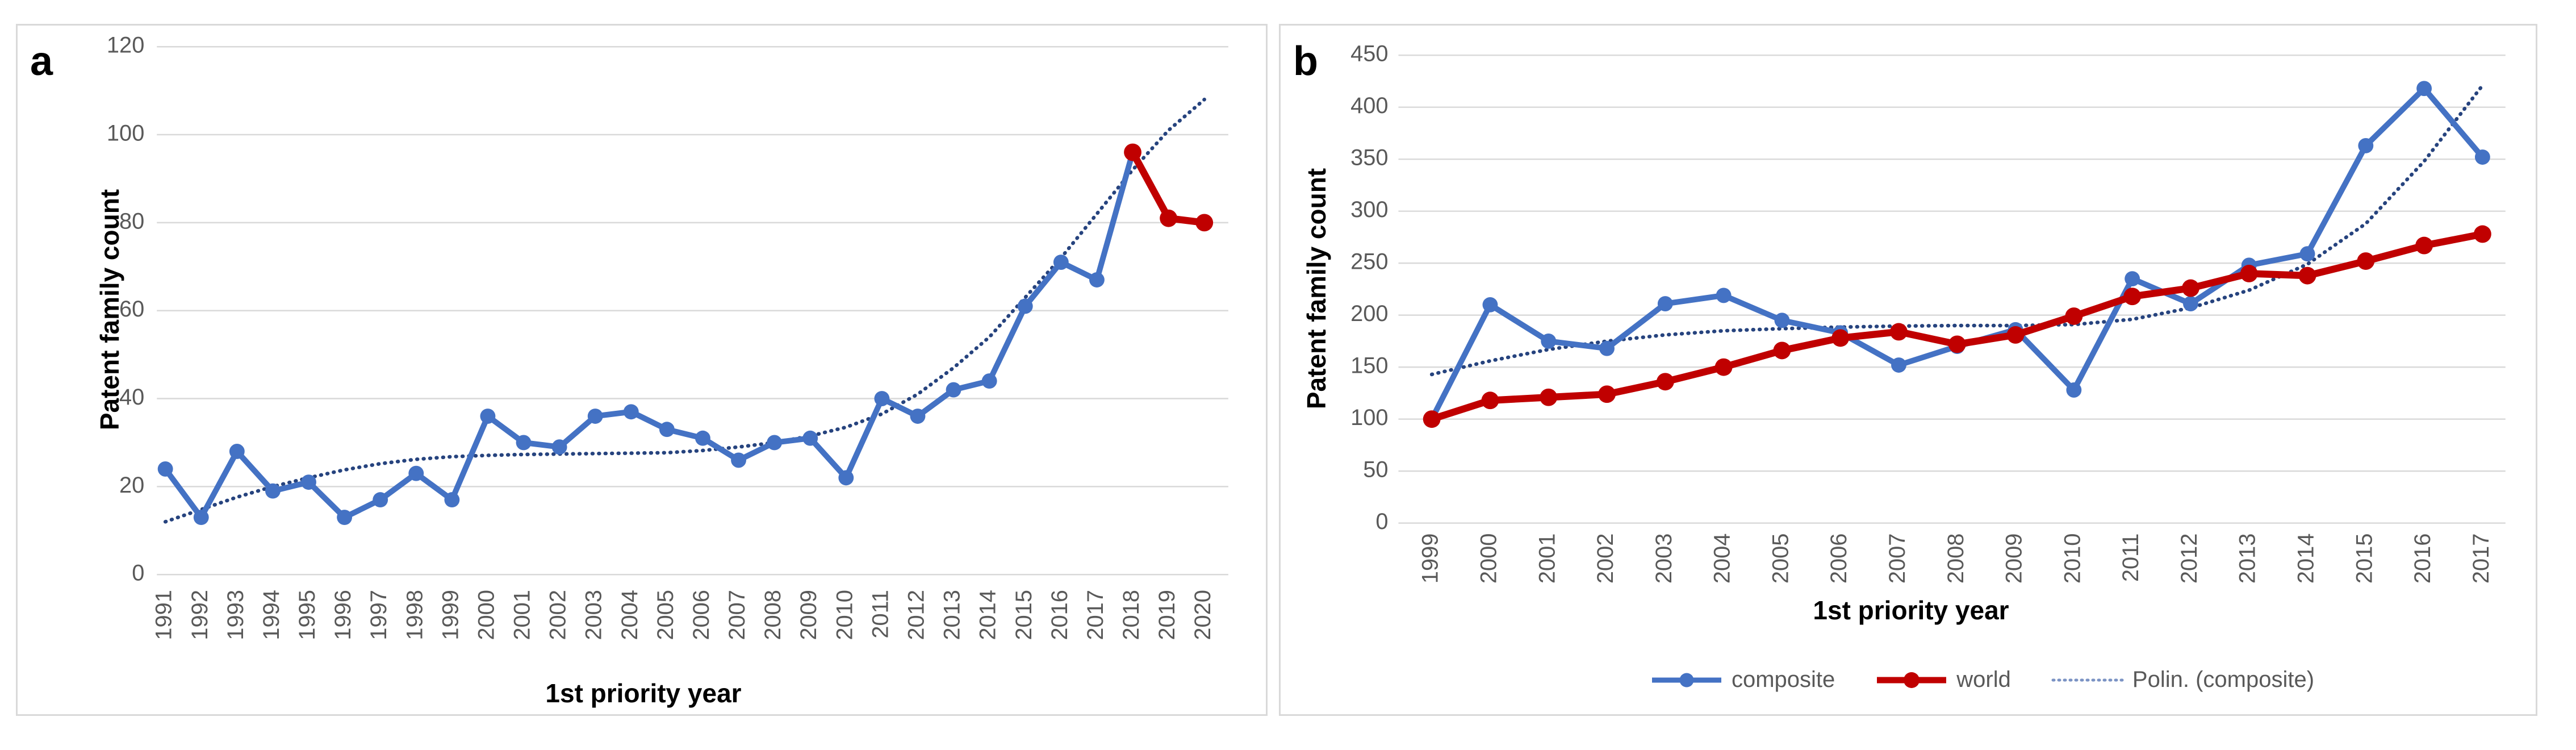  Describe the element at coordinates (1381, 522) in the screenshot. I see `y-tick-label: 0` at that location.